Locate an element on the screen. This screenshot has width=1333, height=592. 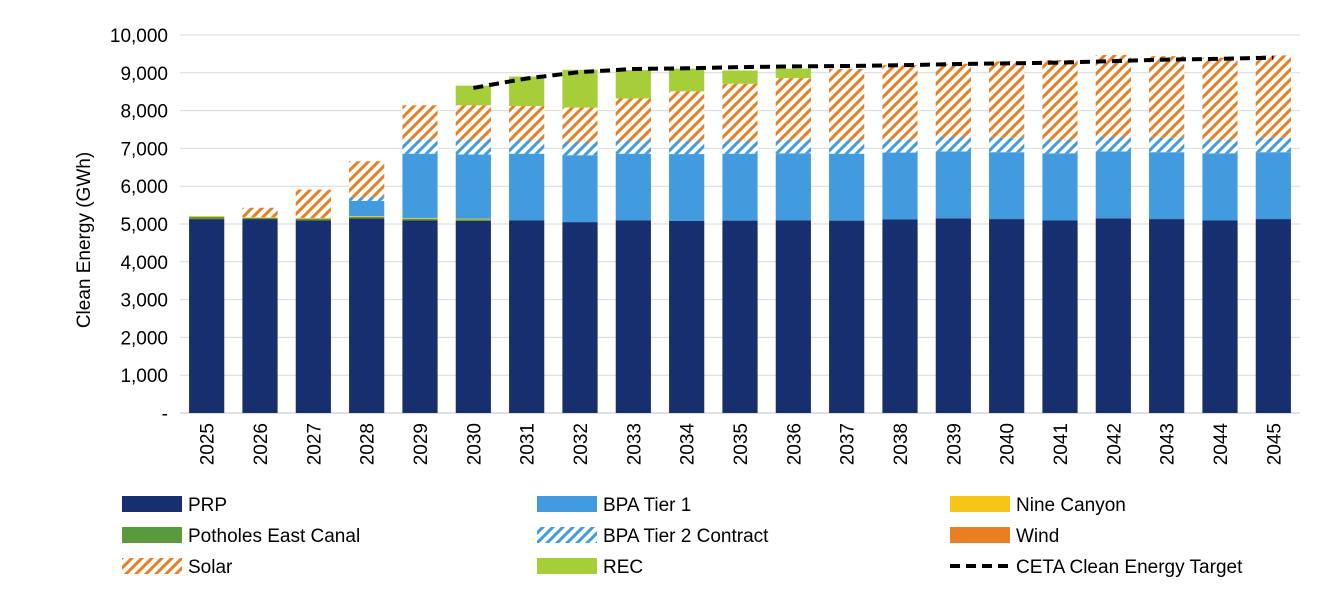
legend-item-bpa-tier-2-contract: BPA Tier 2 Contract is located at coordinates (653, 536).